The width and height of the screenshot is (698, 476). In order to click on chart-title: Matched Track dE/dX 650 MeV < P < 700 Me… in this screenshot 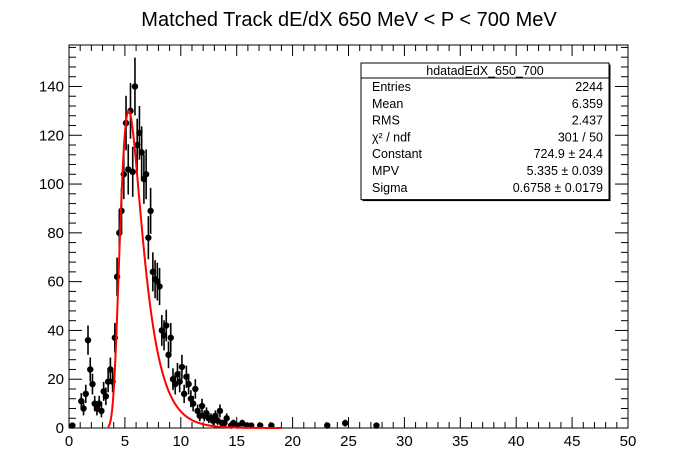, I will do `click(349, 20)`.